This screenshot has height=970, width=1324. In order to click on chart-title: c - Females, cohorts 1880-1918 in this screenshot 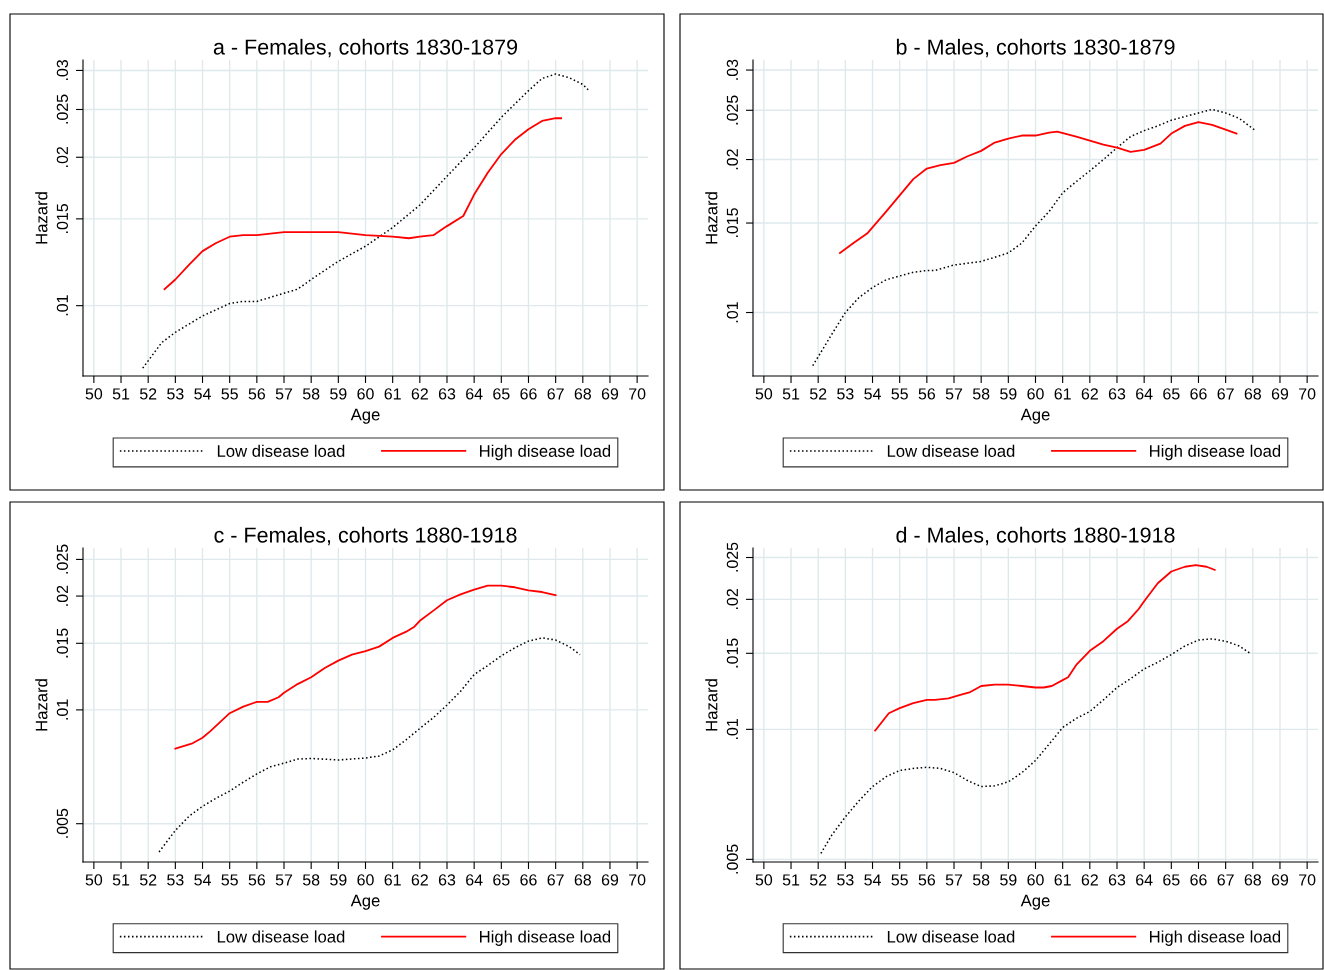, I will do `click(365, 536)`.